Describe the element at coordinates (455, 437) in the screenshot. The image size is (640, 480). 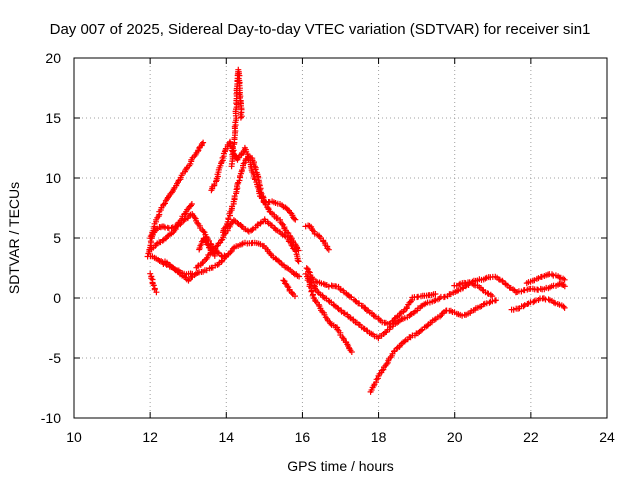
I see `x-tick-label: 20` at that location.